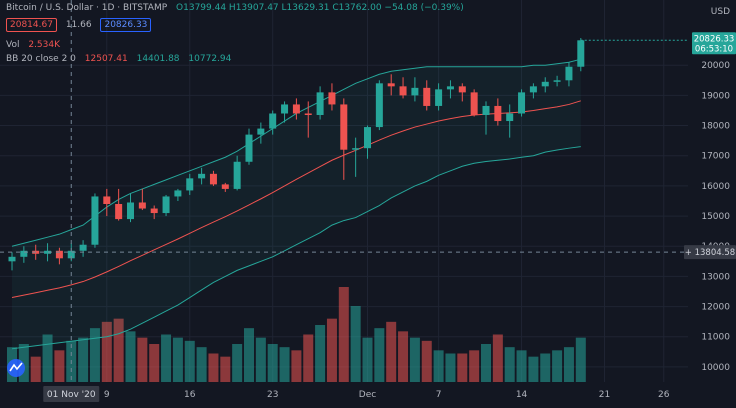  I want to click on countdown-value: 06:53:10, so click(714, 49).